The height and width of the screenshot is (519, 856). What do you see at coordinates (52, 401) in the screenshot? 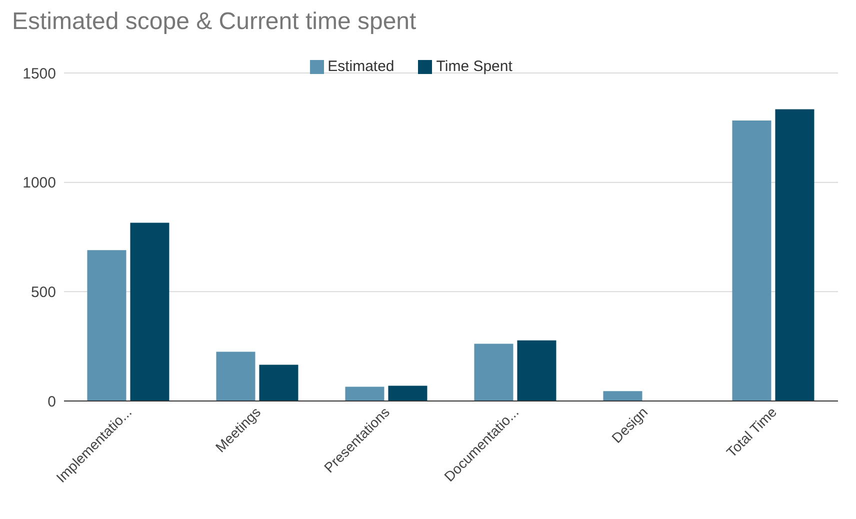
I see `y-tick-label: 0` at bounding box center [52, 401].